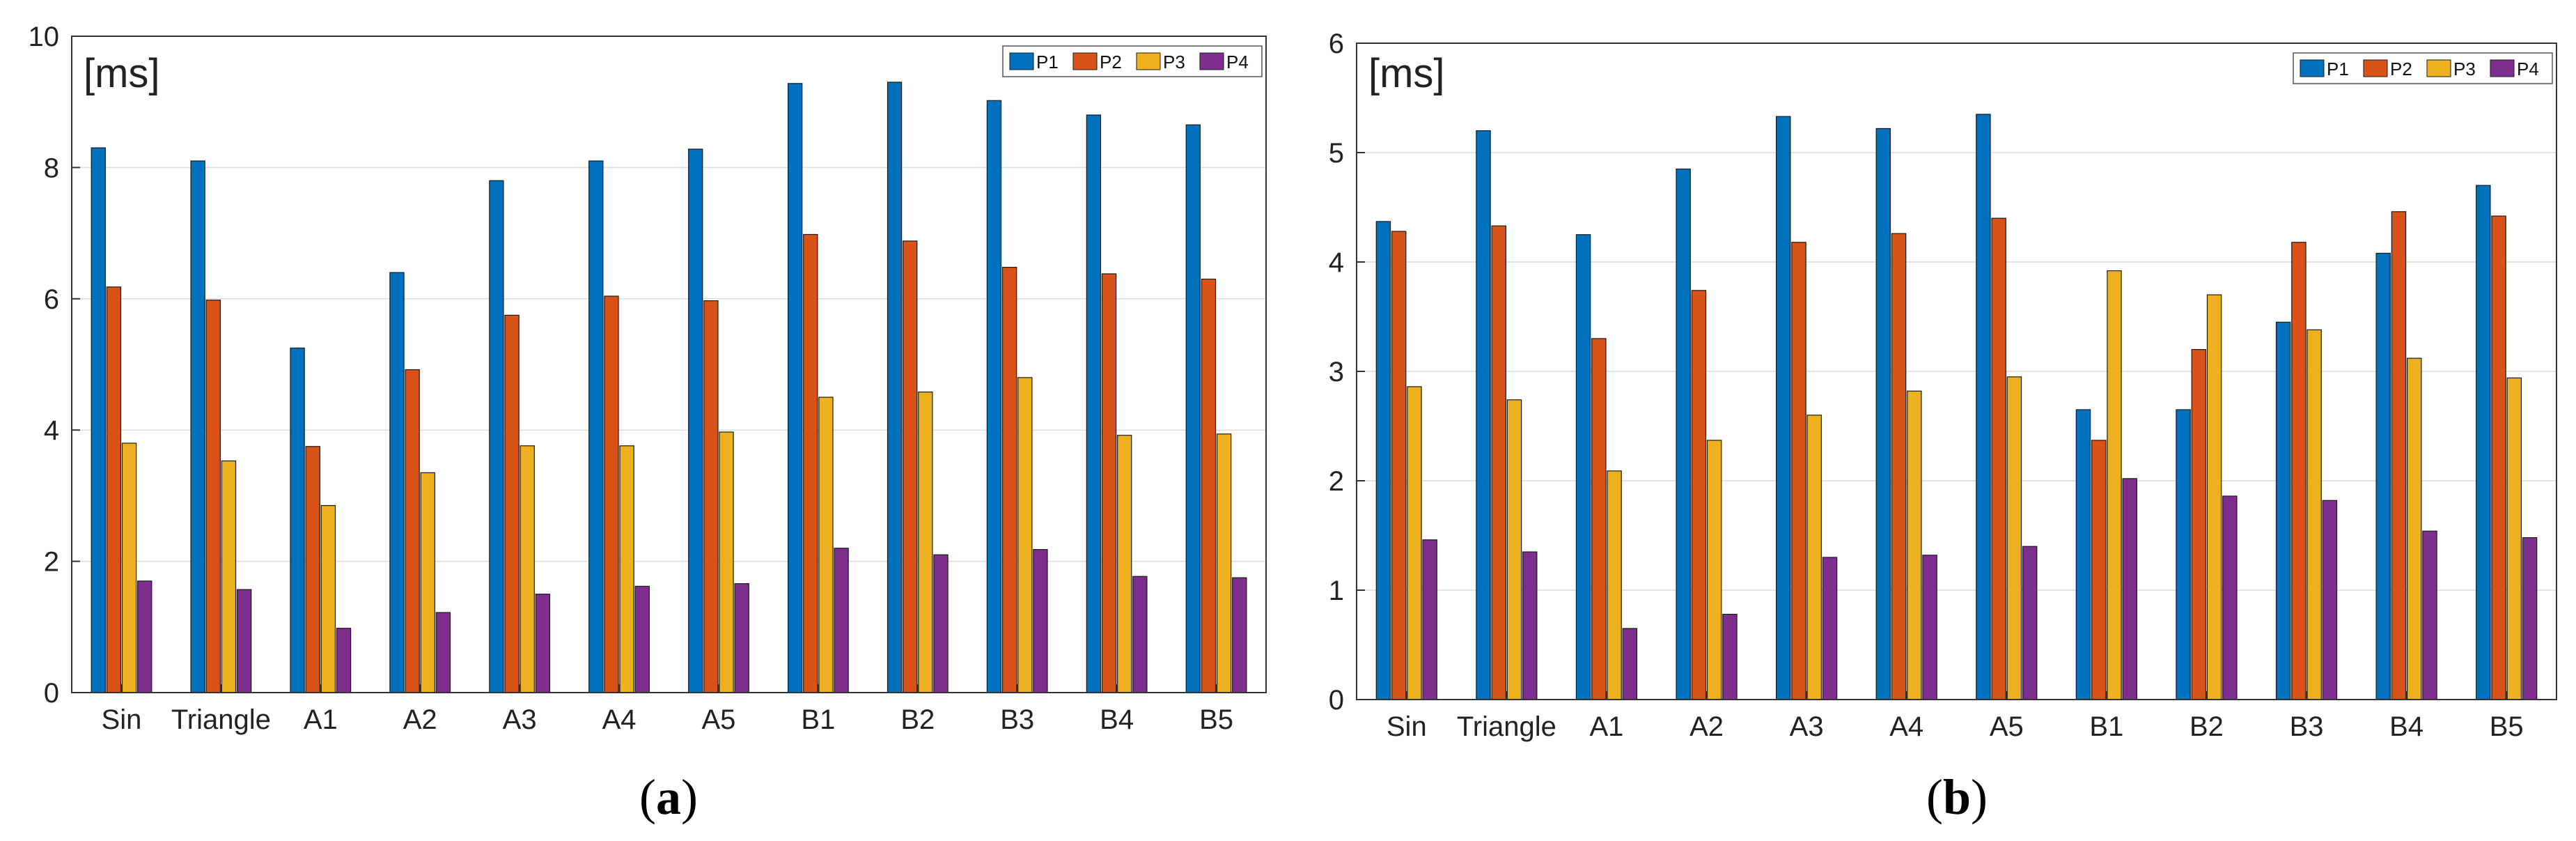 This screenshot has height=841, width=2576. Describe the element at coordinates (427, 582) in the screenshot. I see `bar-P3-A2` at that location.